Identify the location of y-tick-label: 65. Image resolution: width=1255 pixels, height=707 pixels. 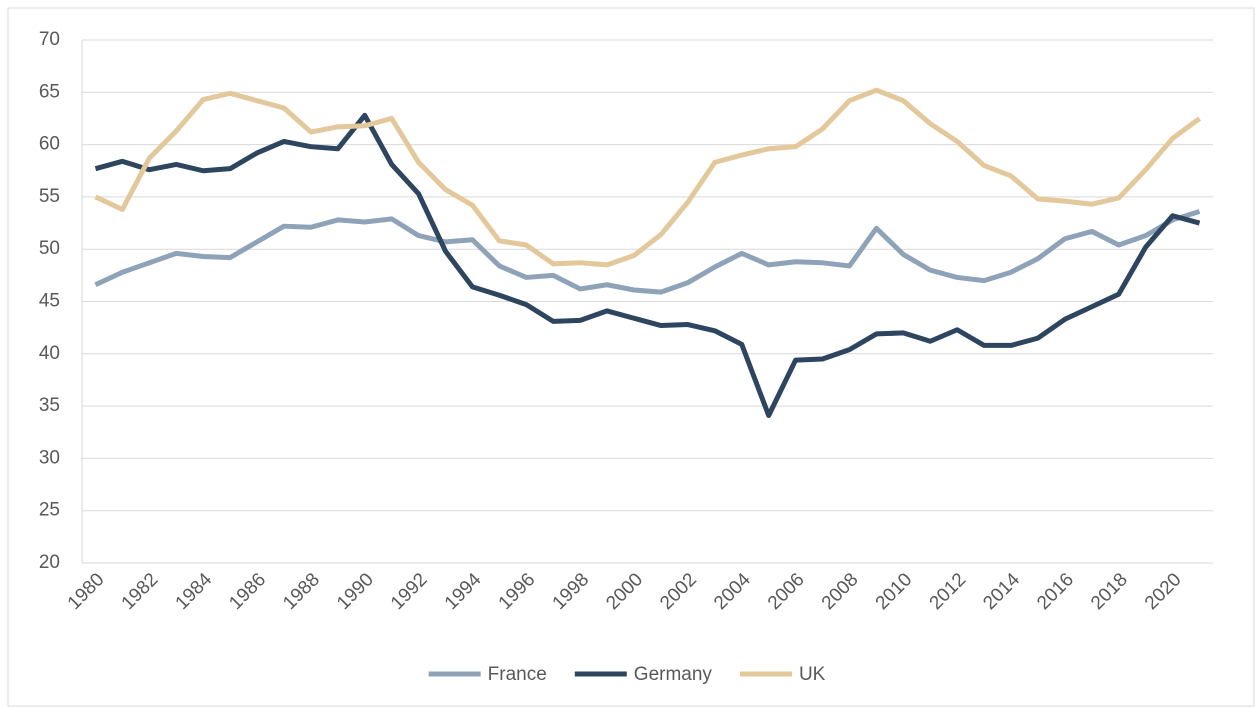
(49, 91).